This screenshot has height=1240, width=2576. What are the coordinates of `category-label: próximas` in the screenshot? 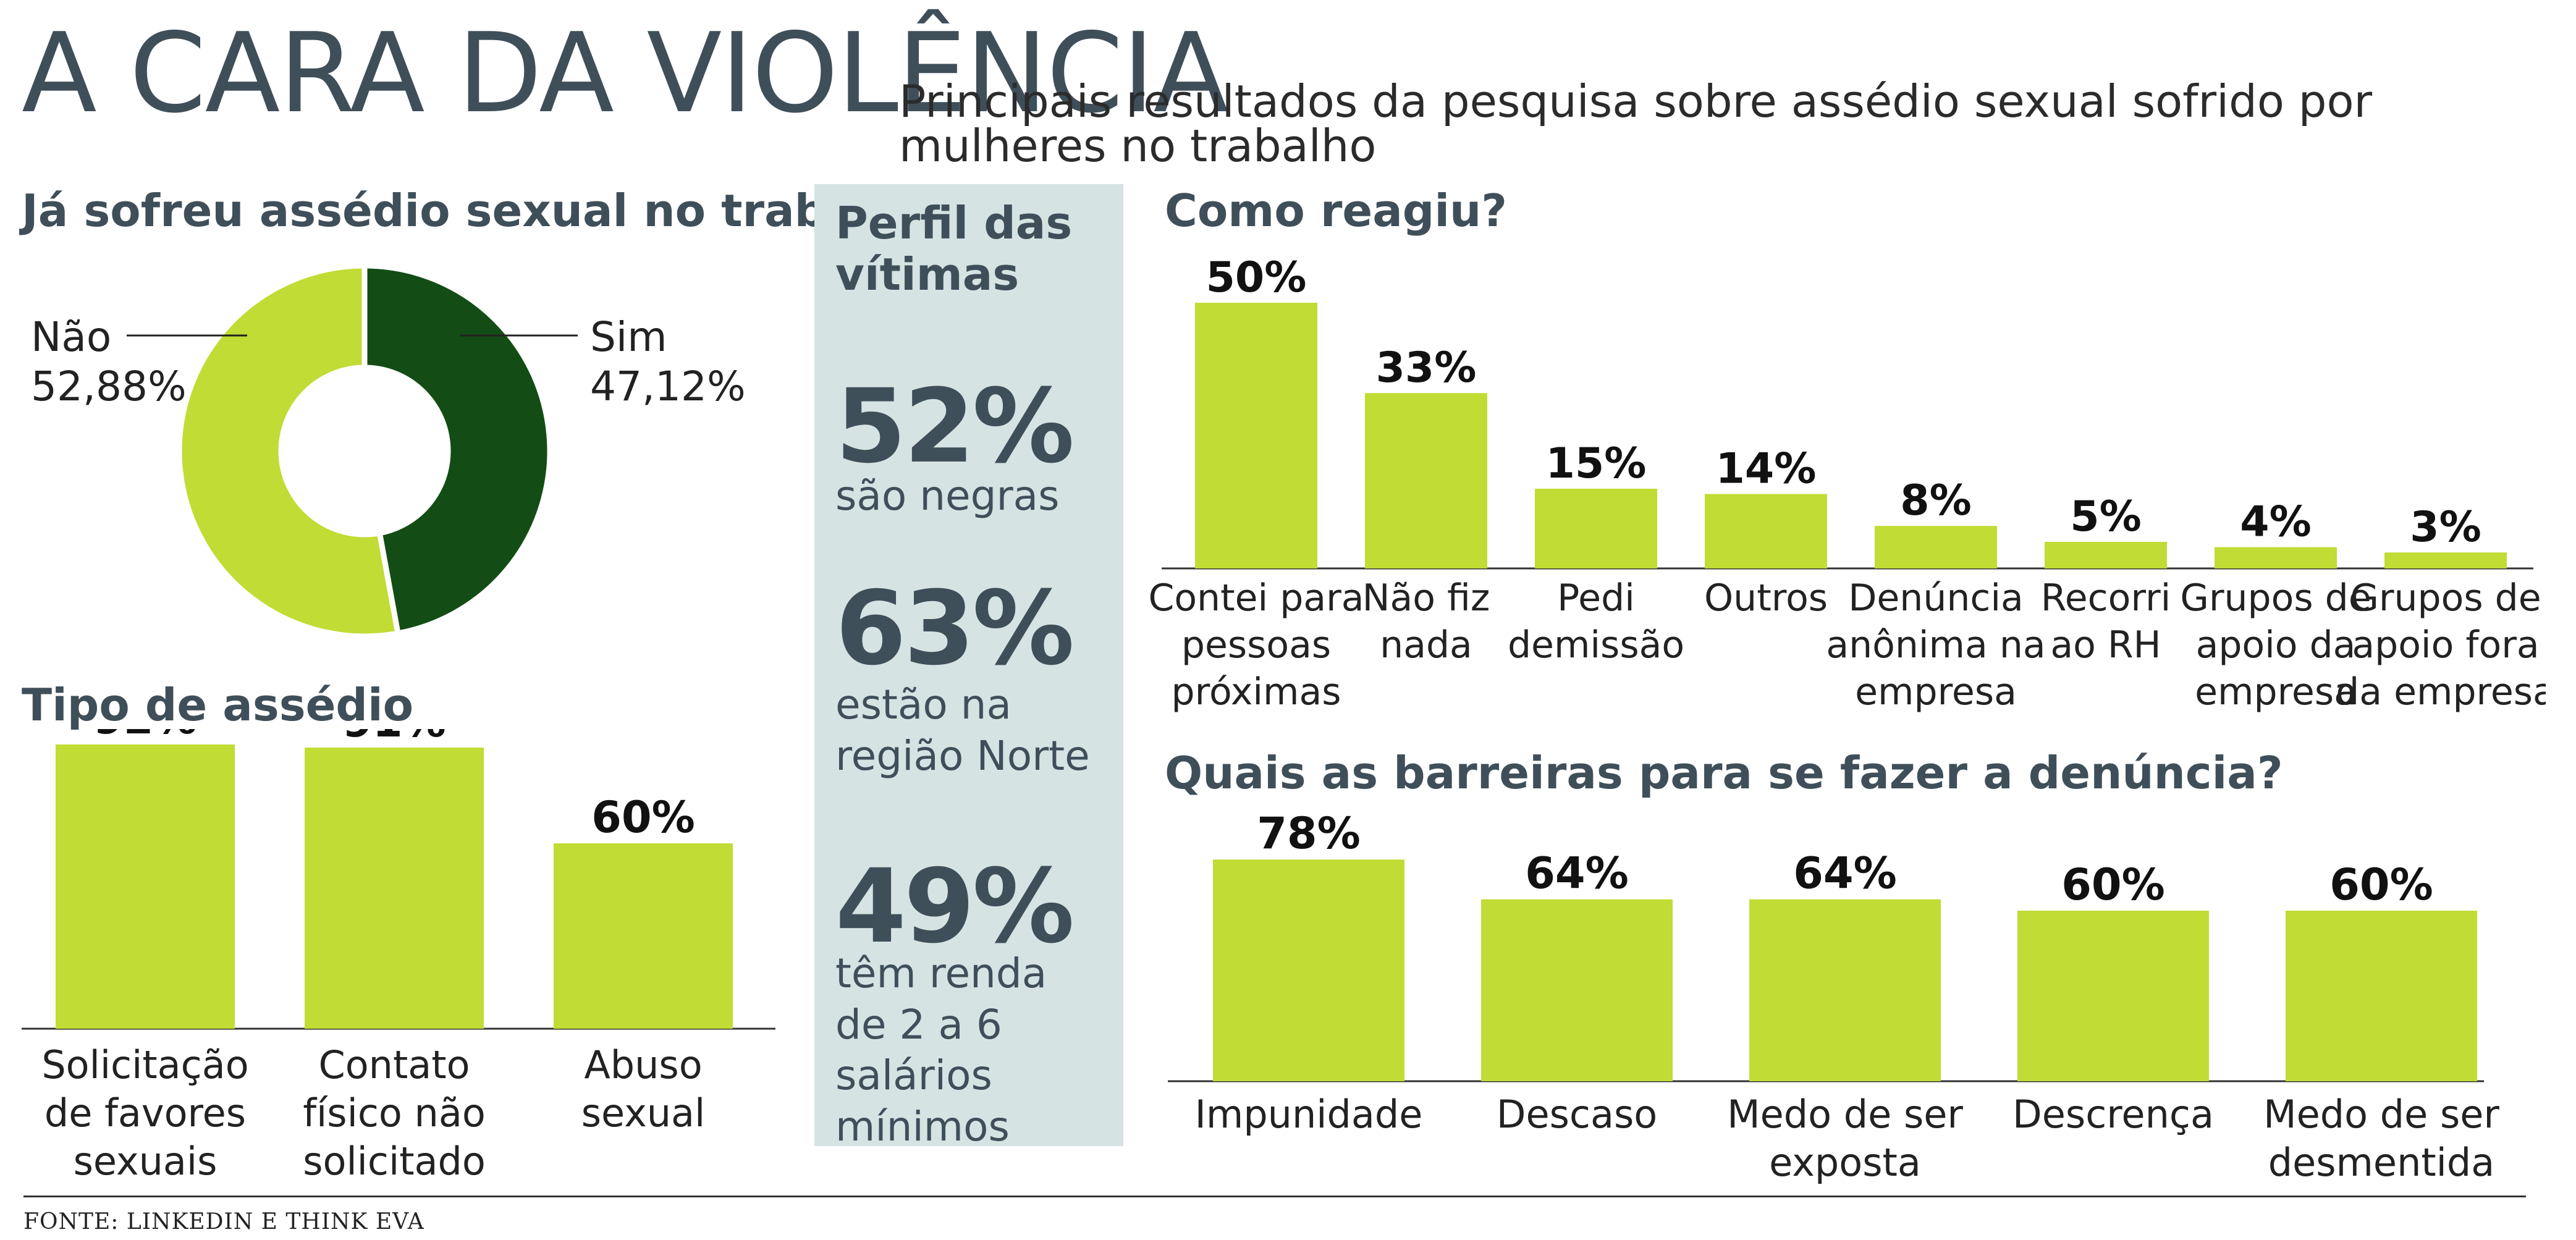 It's located at (1256, 692).